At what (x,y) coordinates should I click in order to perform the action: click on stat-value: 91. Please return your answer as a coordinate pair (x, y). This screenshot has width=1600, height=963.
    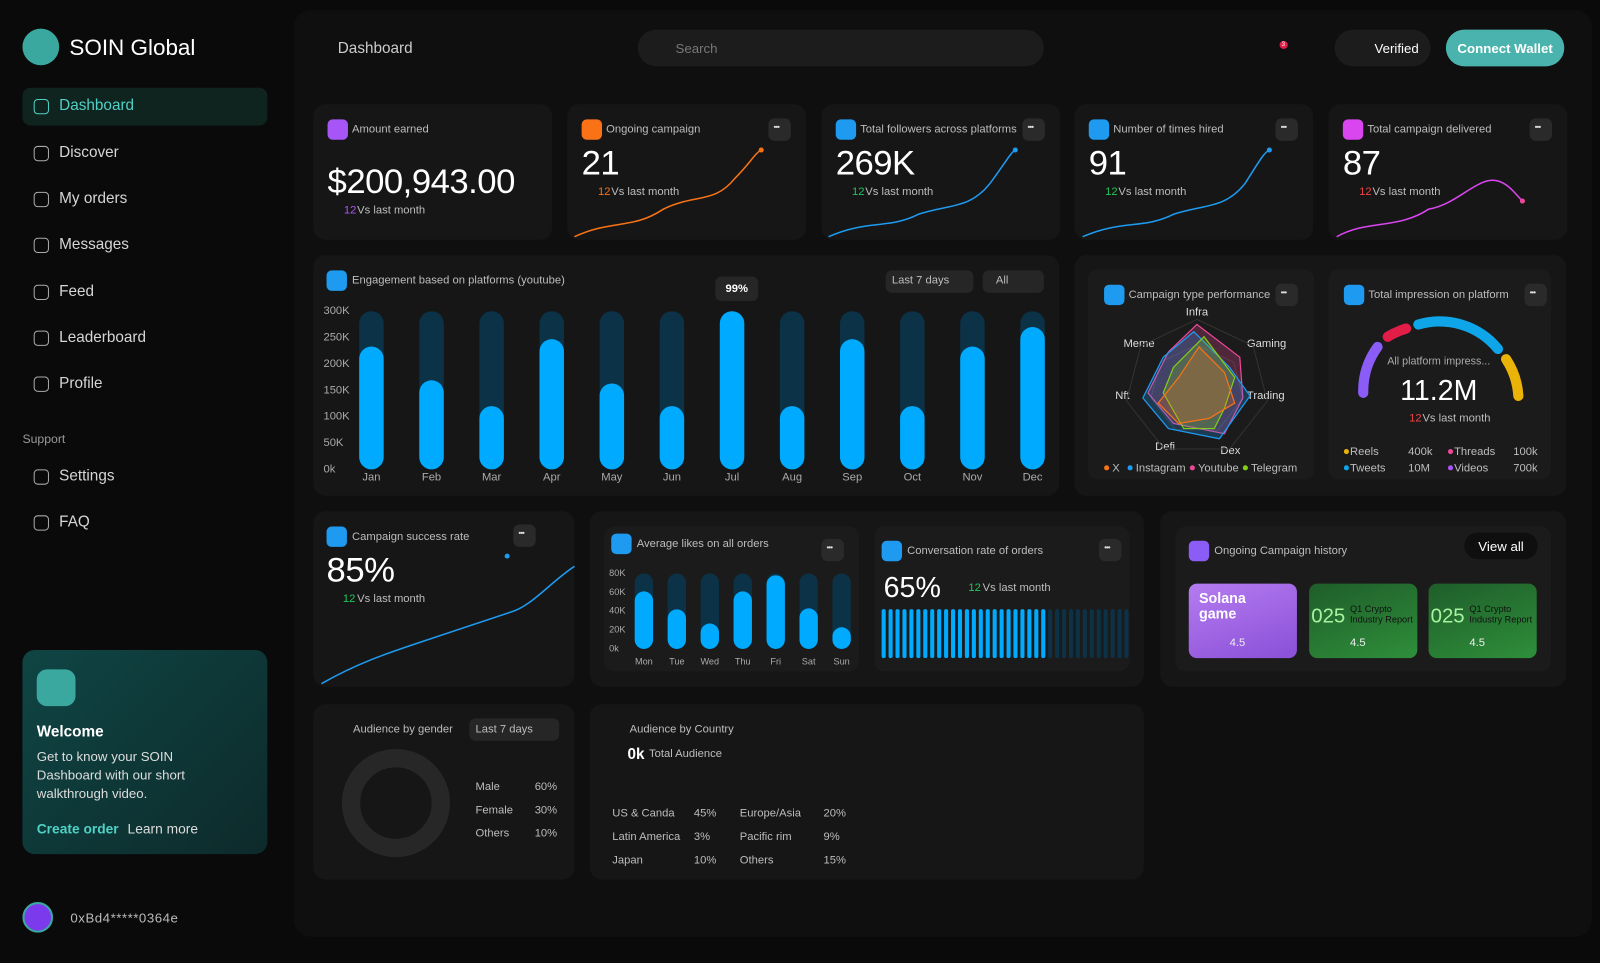
    Looking at the image, I should click on (1107, 163).